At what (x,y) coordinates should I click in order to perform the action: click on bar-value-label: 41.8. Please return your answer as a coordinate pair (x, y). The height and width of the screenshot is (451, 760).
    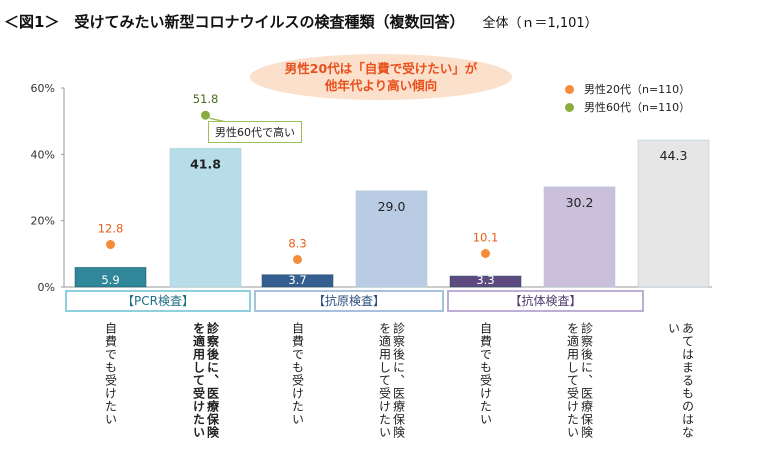
    Looking at the image, I should click on (205, 163).